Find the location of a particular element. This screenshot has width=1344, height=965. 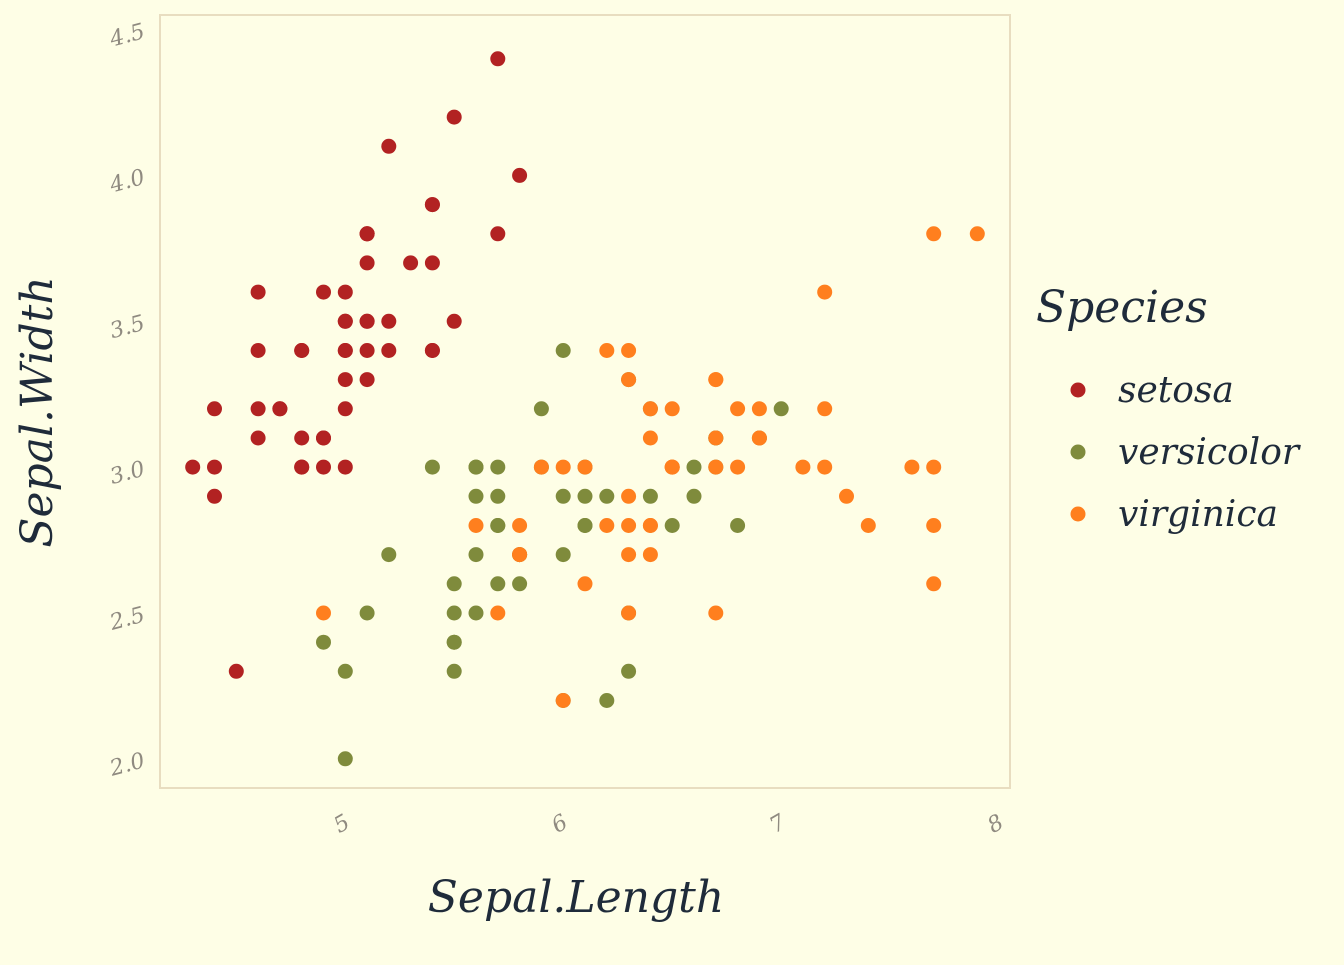

y-tick-label: 4.0 is located at coordinates (126, 181).